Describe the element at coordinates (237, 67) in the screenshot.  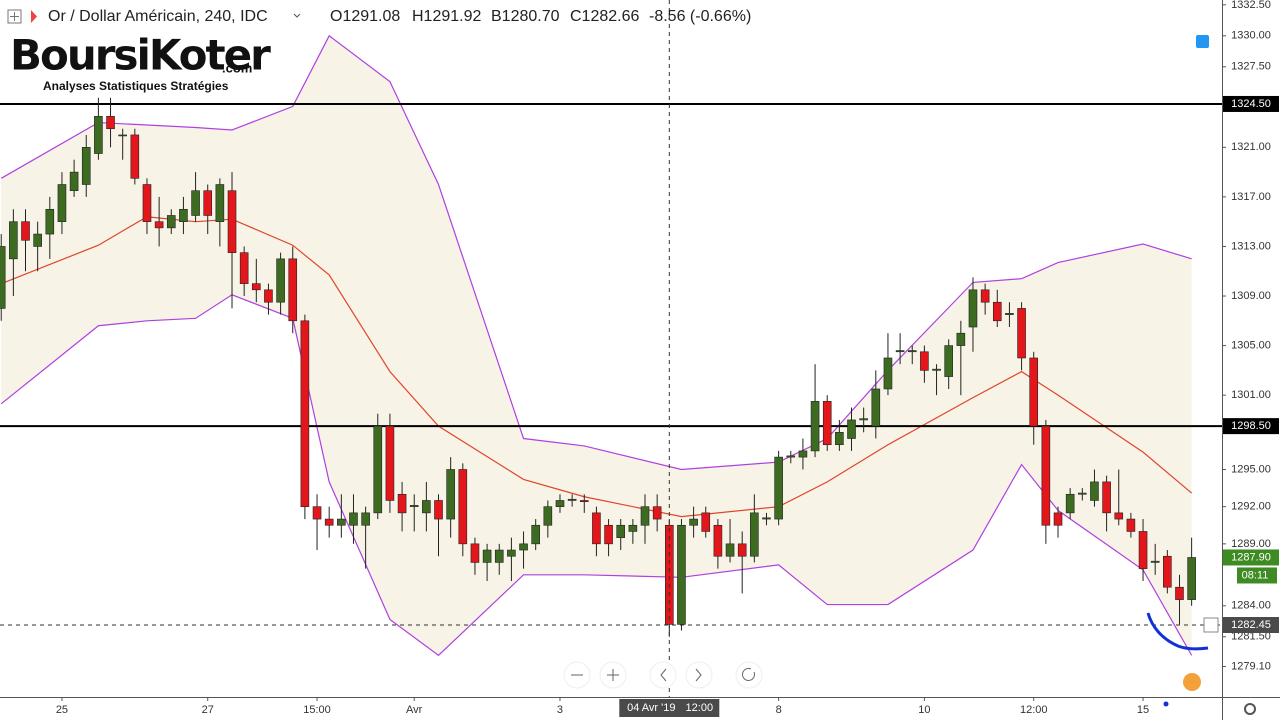
I see `logo-suffix: .com` at that location.